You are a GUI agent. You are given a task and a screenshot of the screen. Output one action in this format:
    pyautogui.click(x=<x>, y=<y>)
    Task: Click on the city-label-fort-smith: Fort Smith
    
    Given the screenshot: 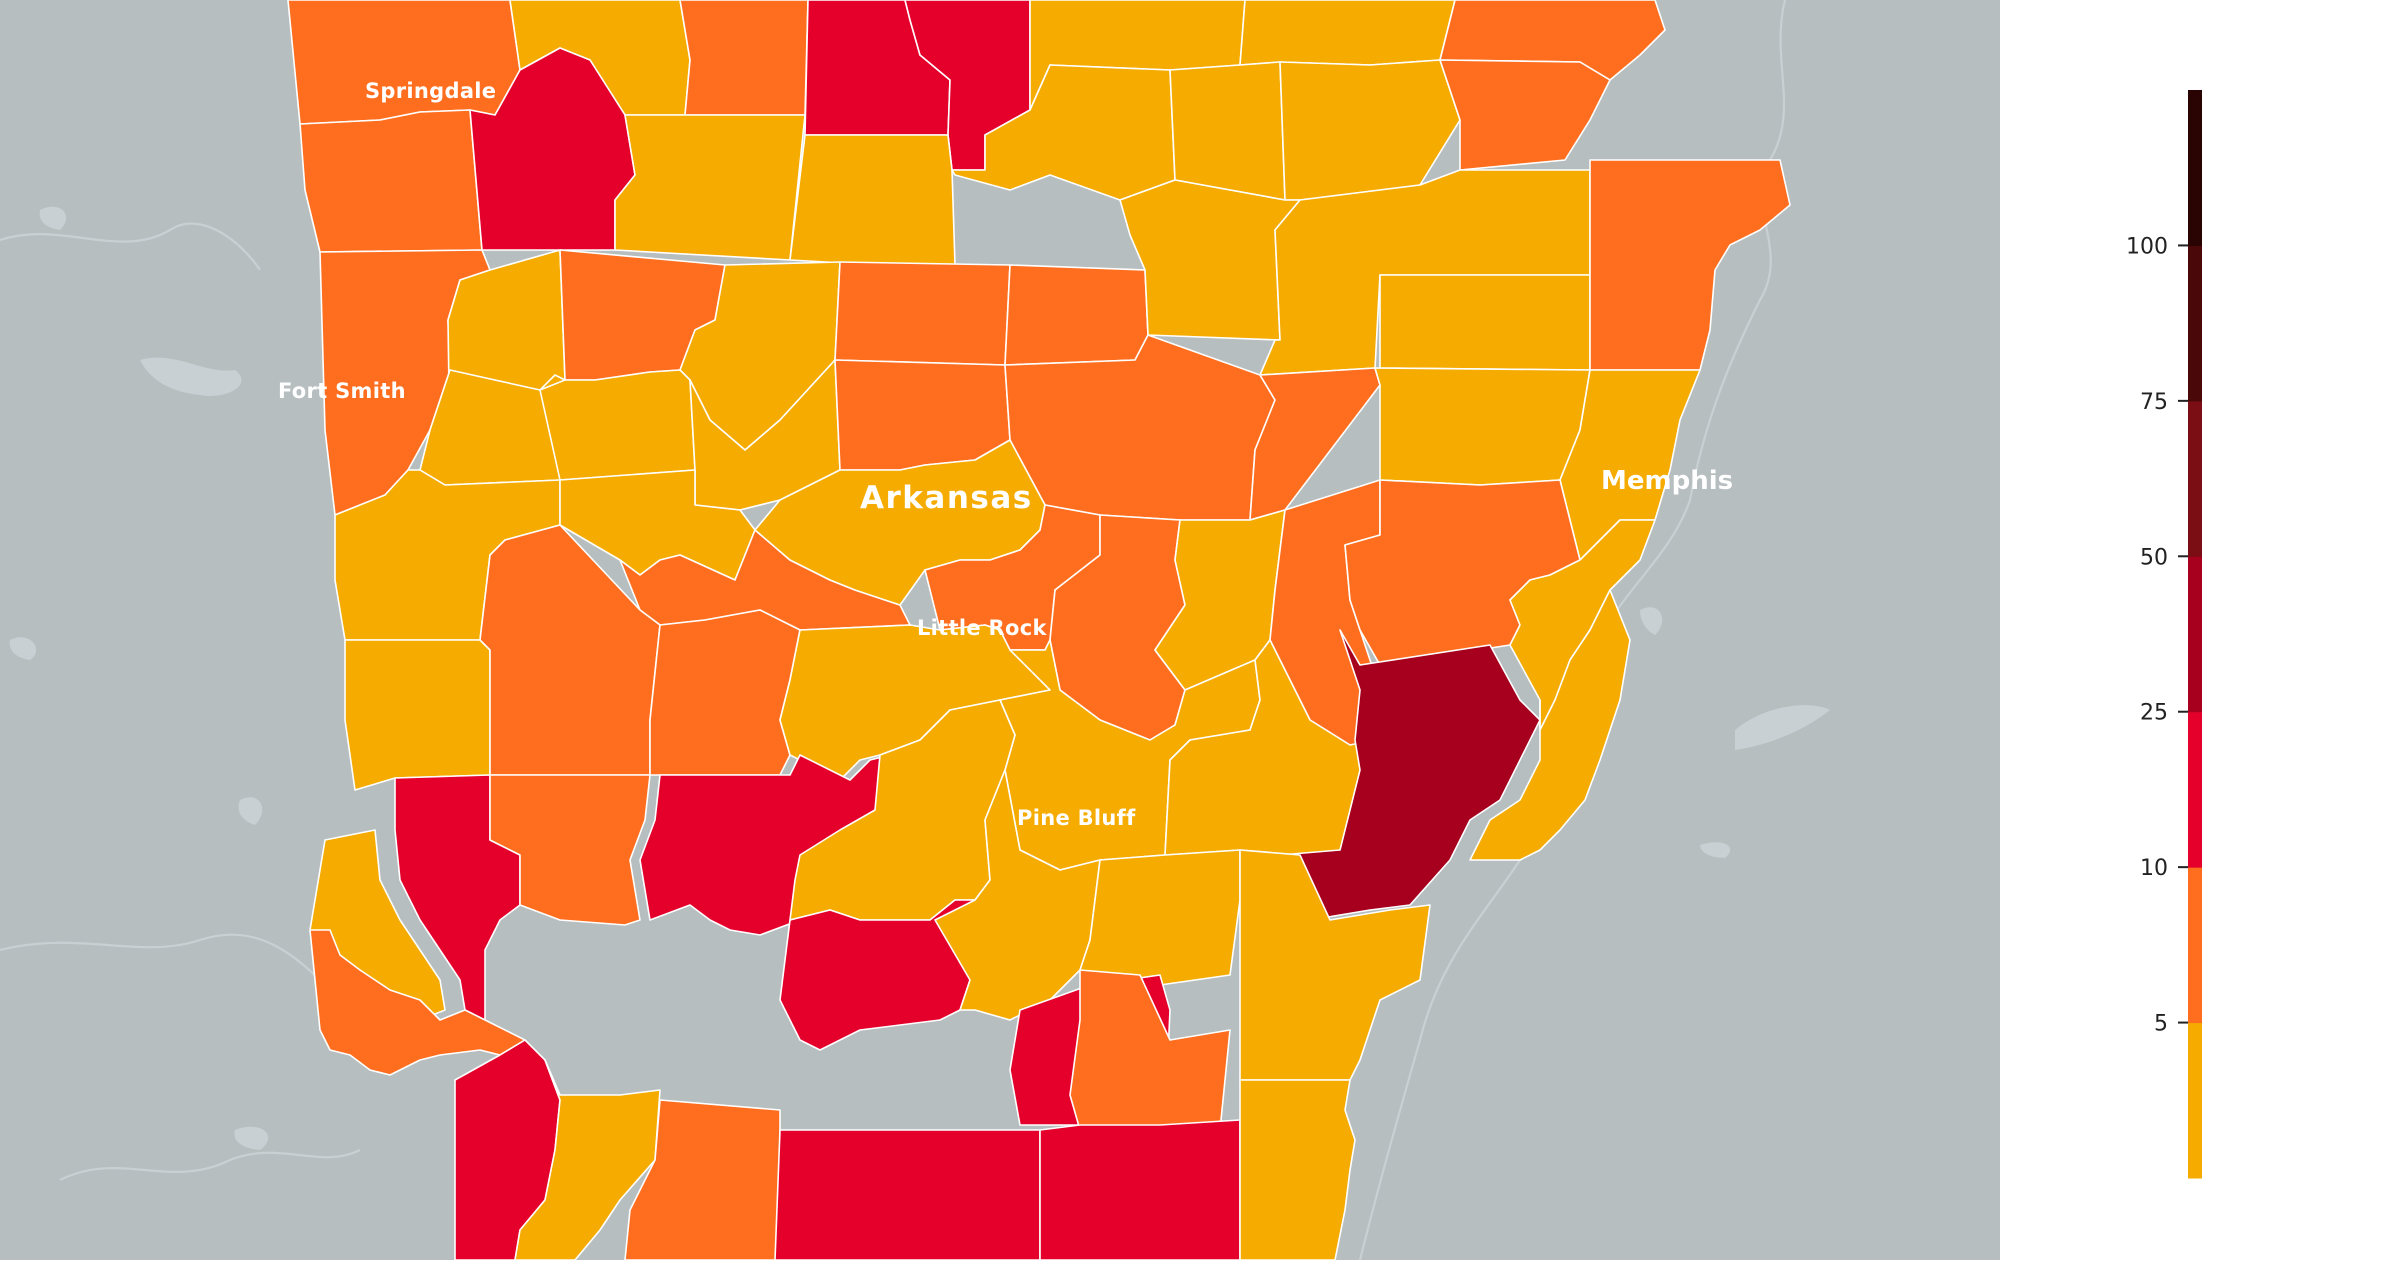 What is the action you would take?
    pyautogui.click(x=342, y=391)
    